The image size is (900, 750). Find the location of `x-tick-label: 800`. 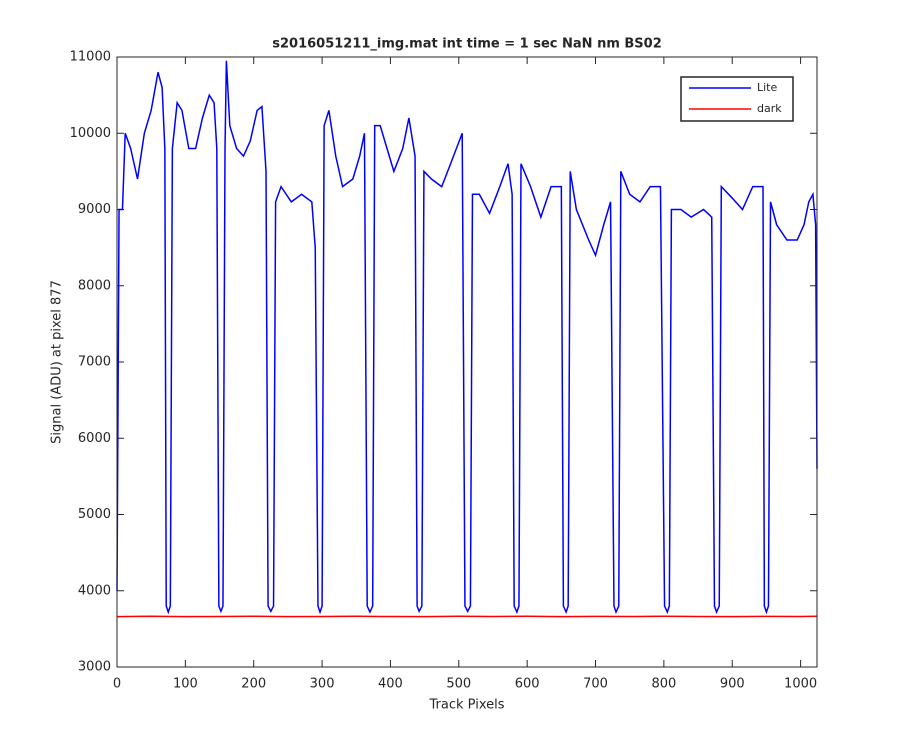

x-tick-label: 800 is located at coordinates (663, 684).